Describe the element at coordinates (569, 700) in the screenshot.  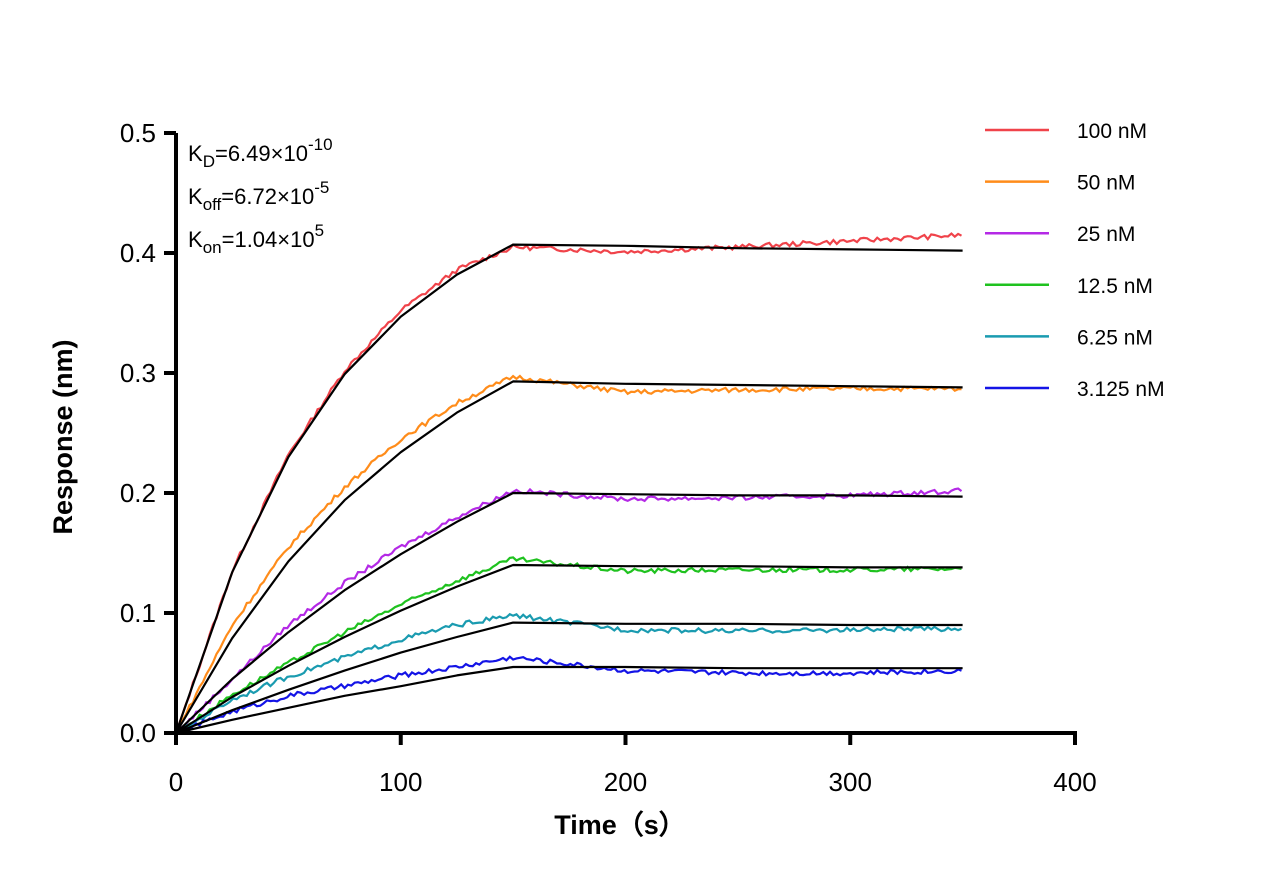
I see `fit-line-3-125-nM` at that location.